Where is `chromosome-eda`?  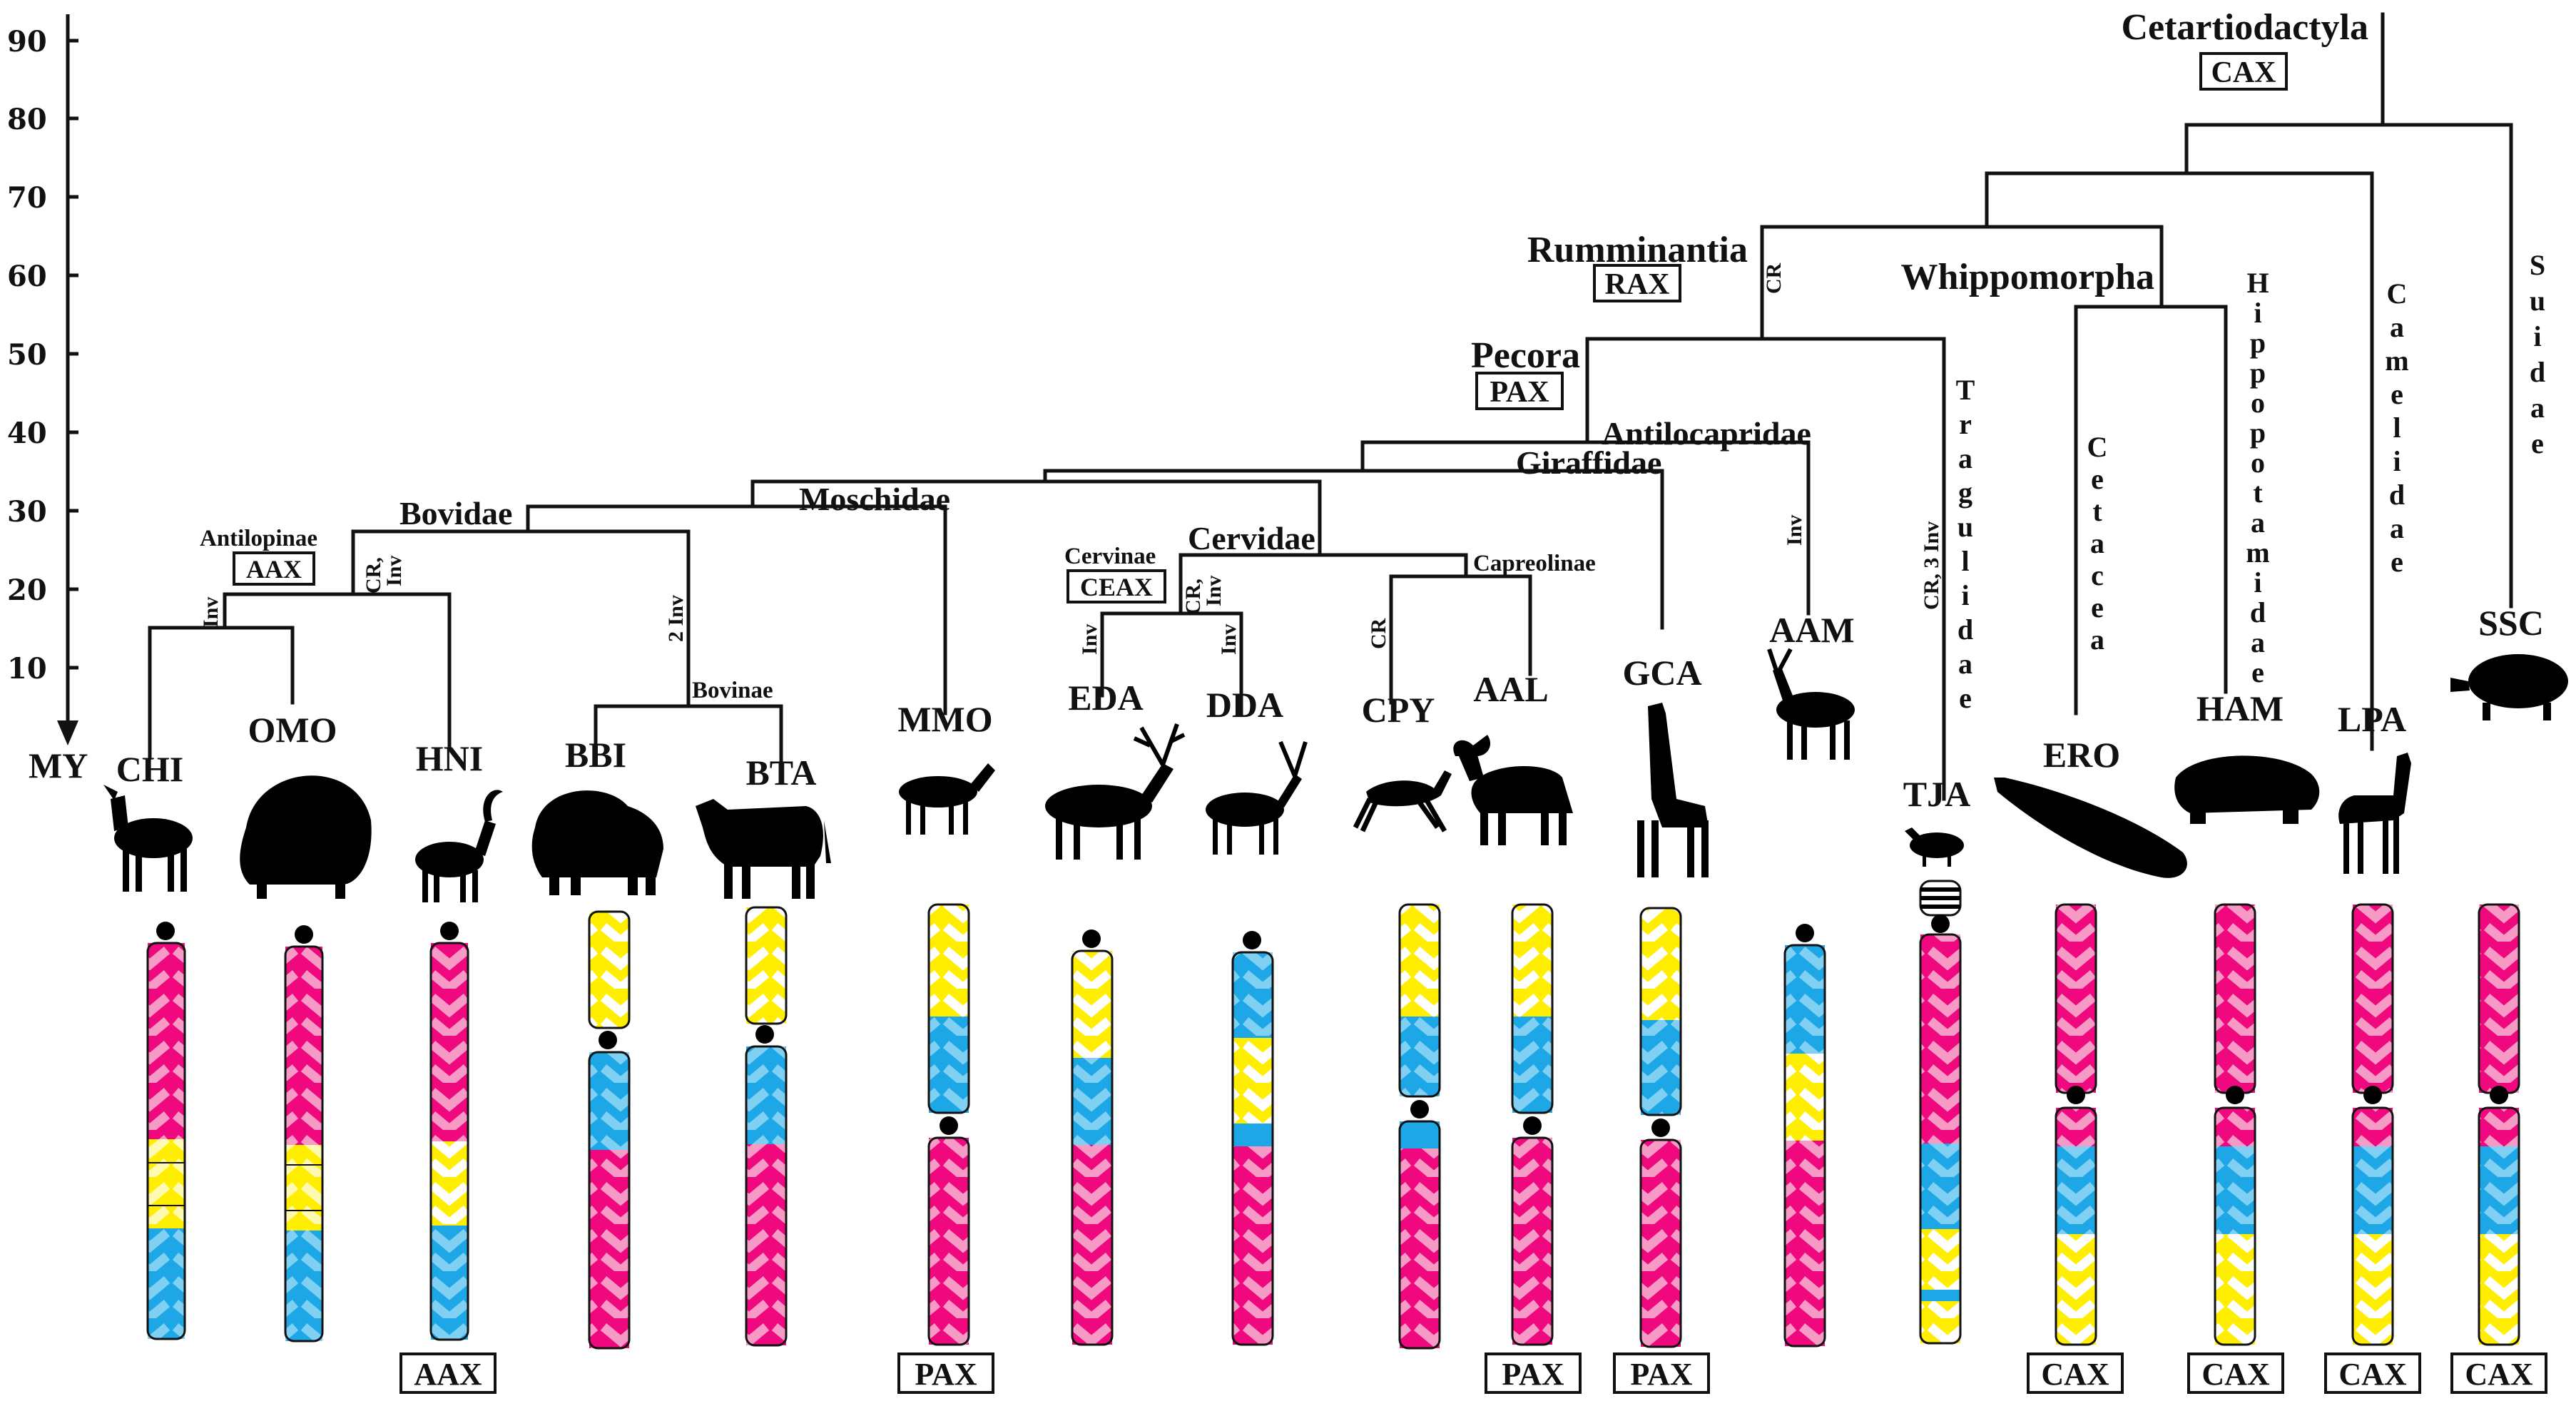
chromosome-eda is located at coordinates (1092, 1137).